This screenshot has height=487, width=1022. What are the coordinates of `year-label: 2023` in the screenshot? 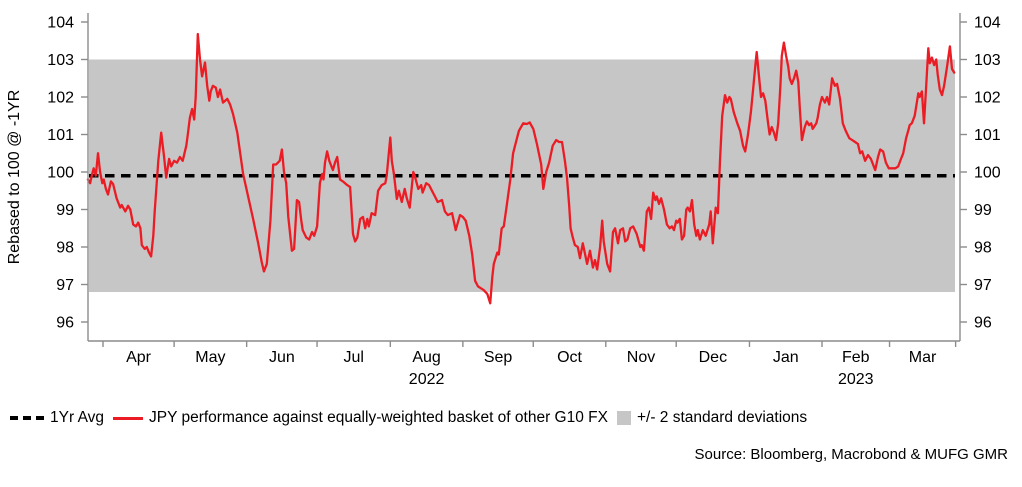 It's located at (856, 379).